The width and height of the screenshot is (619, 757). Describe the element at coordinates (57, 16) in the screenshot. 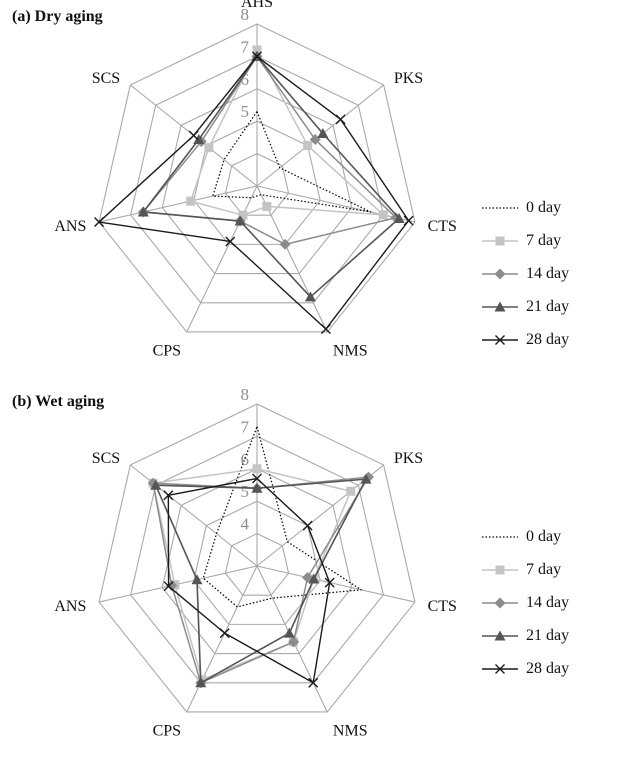

I see `chart-title: (a) Dry aging` at that location.